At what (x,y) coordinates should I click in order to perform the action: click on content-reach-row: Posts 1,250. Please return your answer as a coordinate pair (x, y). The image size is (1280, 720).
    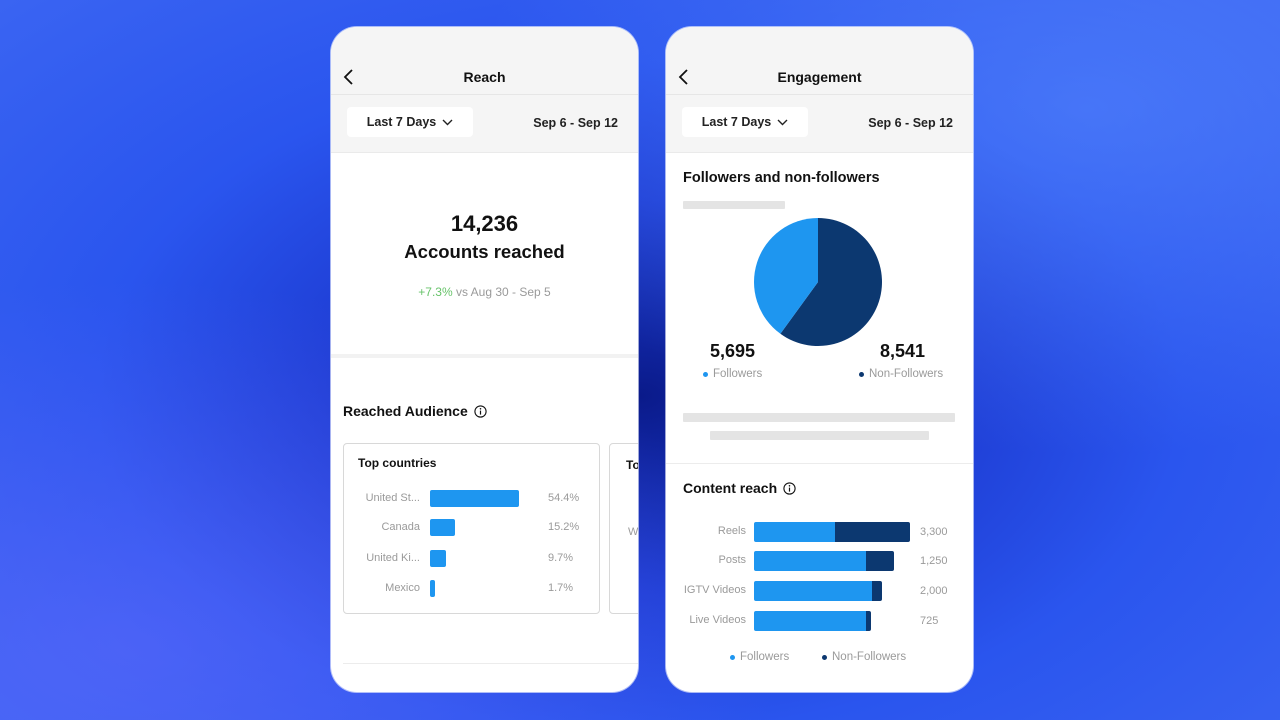
    Looking at the image, I should click on (819, 561).